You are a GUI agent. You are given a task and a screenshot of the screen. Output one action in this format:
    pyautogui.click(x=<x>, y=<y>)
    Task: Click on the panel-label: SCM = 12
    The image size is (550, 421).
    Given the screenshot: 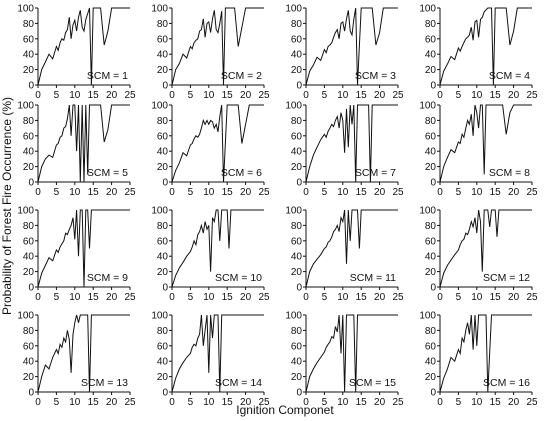 What is the action you would take?
    pyautogui.click(x=506, y=278)
    